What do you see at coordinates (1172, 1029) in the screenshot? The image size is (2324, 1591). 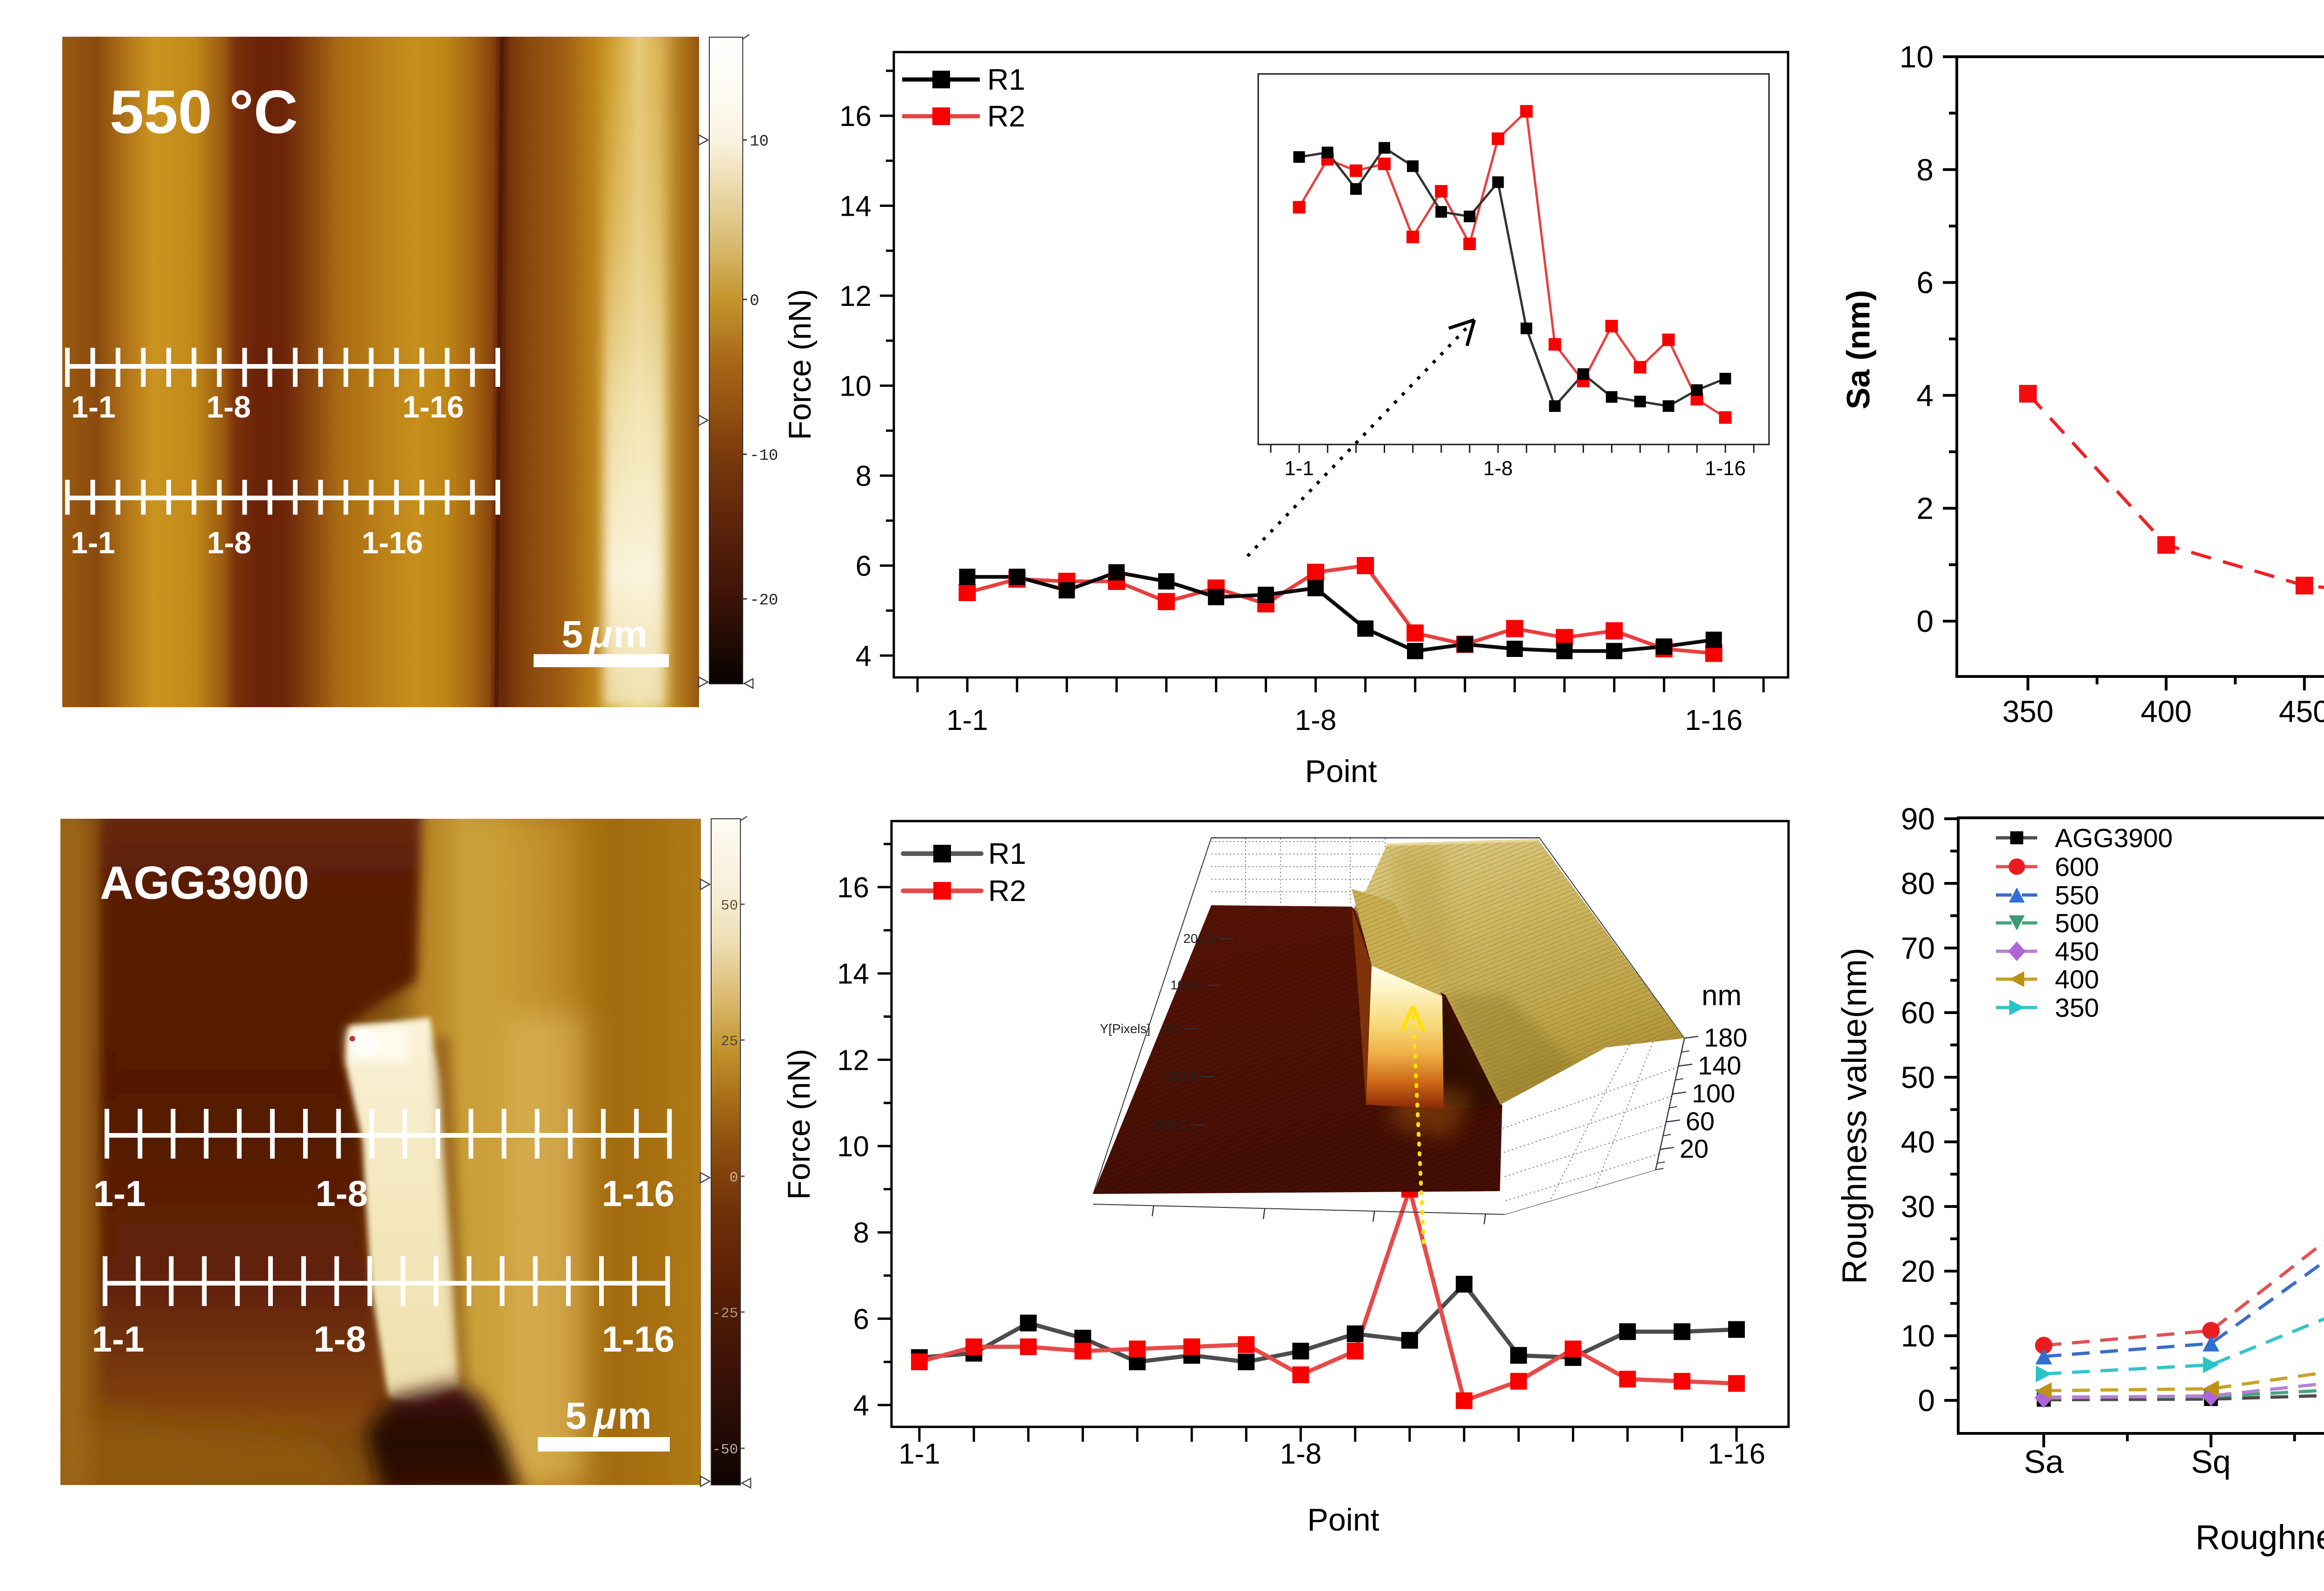 I see `svg-text: 0.0` at bounding box center [1172, 1029].